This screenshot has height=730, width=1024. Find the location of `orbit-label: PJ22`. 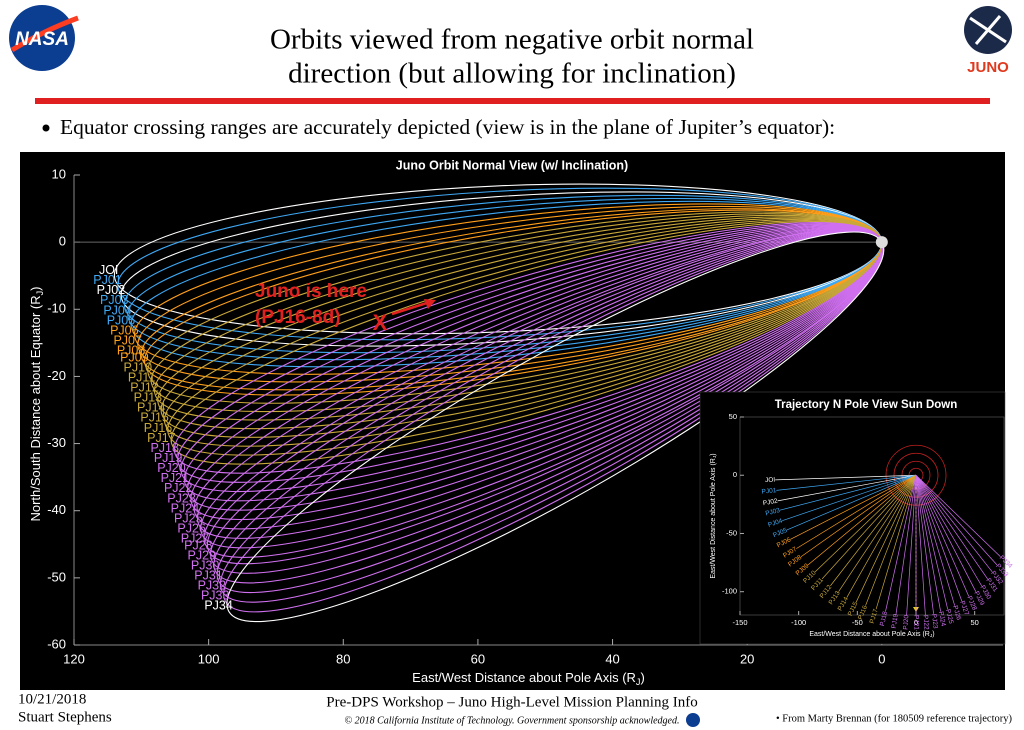

orbit-label: PJ22 is located at coordinates (178, 488).